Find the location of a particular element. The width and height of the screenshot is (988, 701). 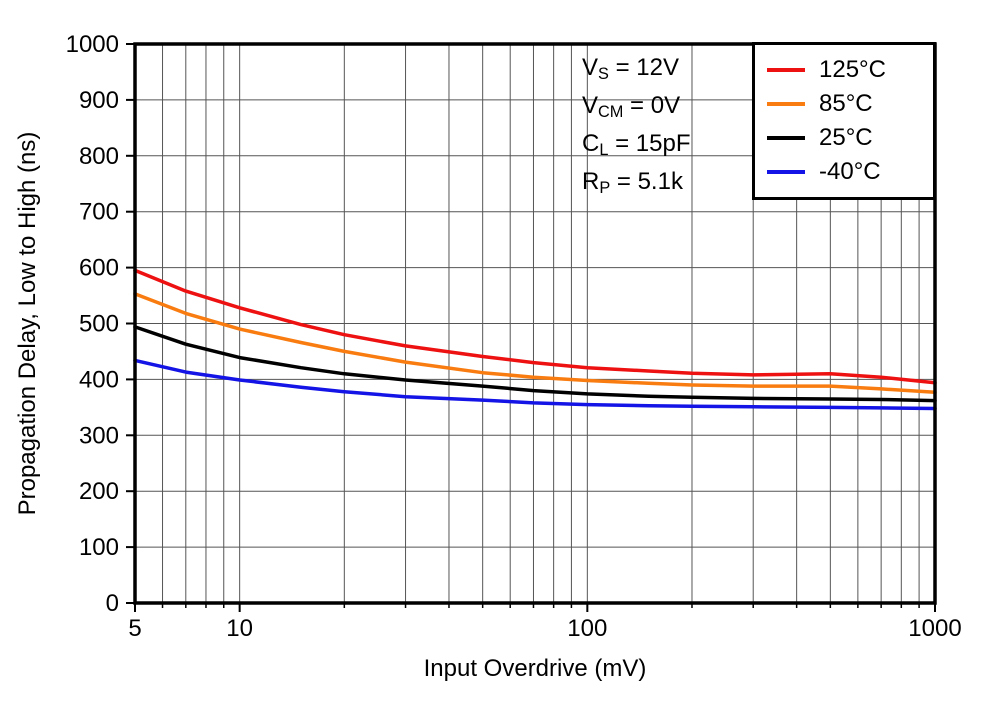

legend: 125°C 85°C 25°C -40°C is located at coordinates (844, 121).